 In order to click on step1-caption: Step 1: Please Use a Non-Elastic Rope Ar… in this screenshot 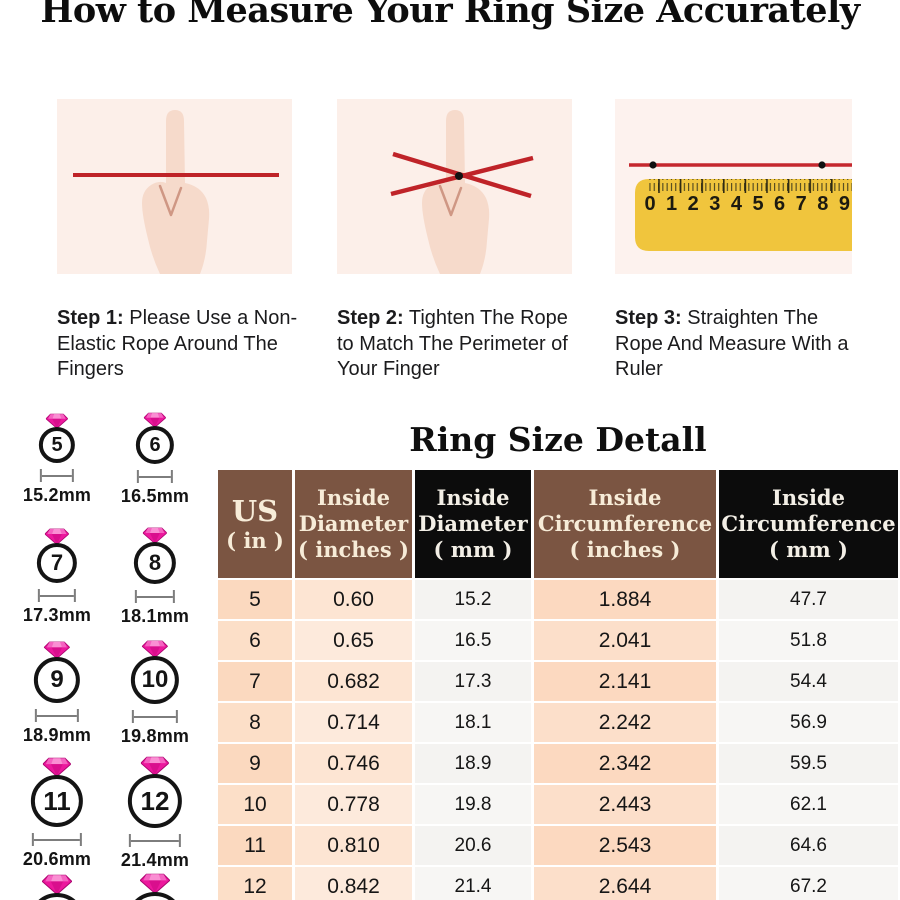, I will do `click(177, 343)`.